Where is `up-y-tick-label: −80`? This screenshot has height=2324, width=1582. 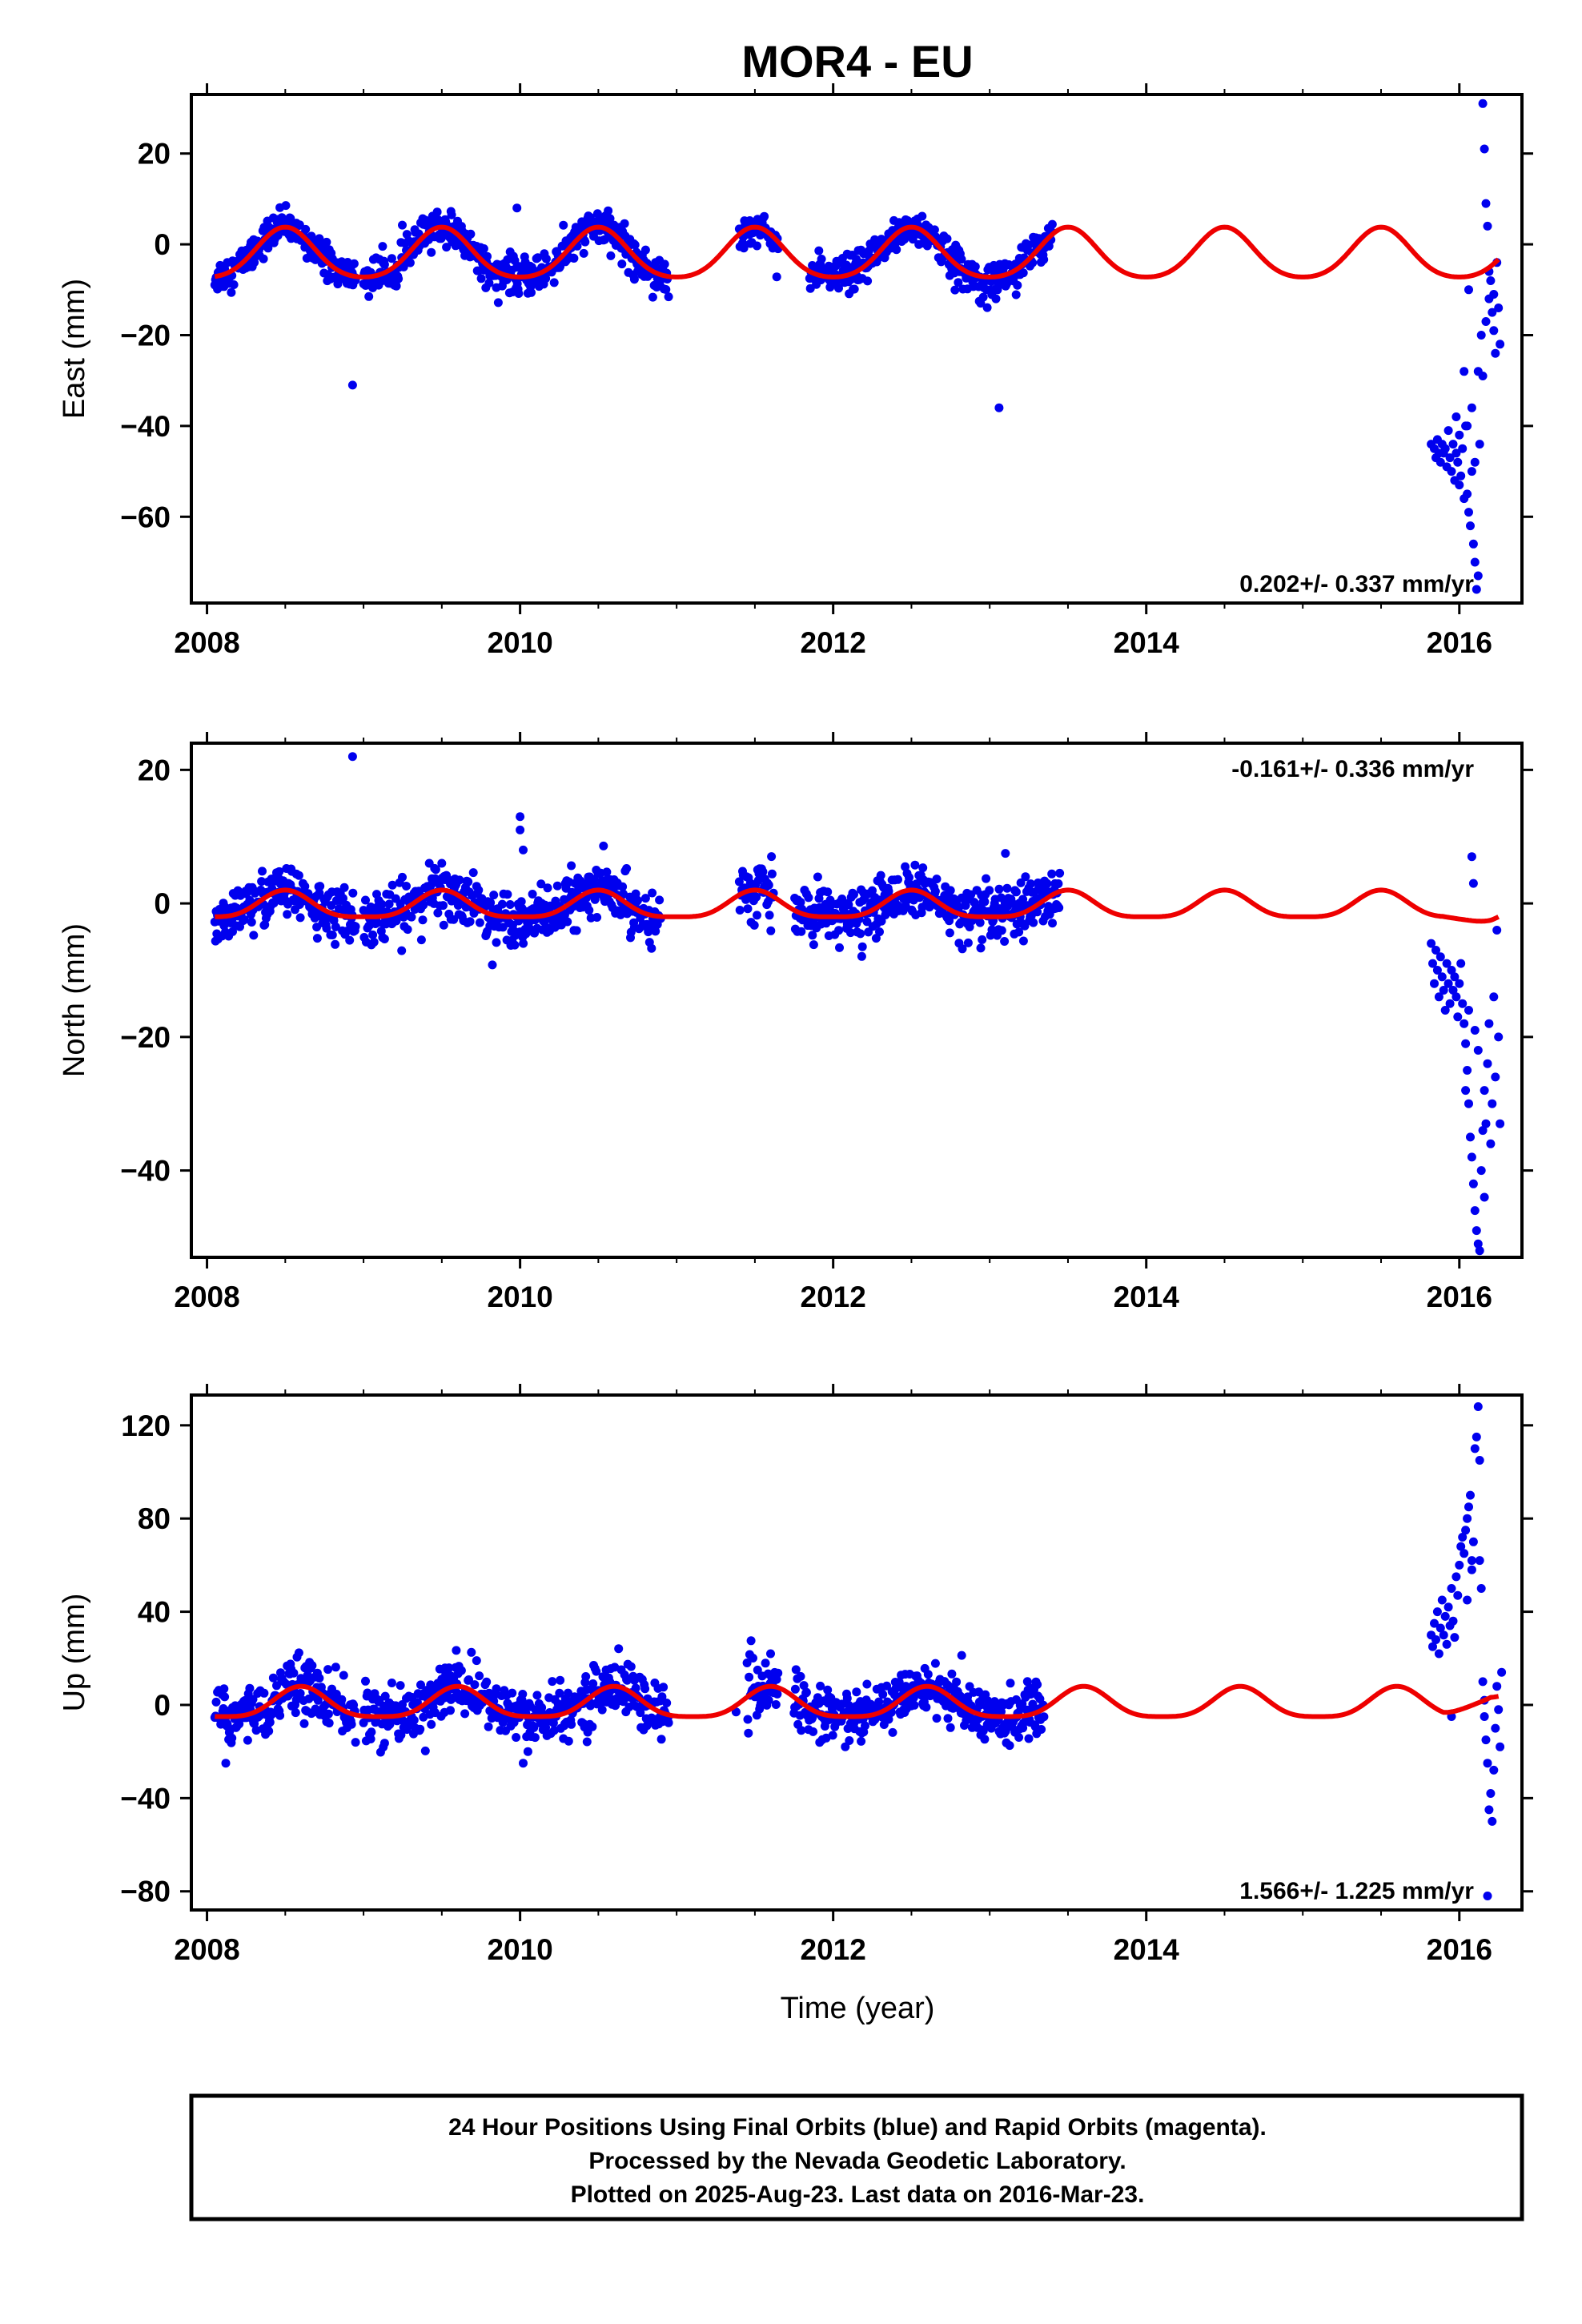 up-y-tick-label: −80 is located at coordinates (145, 1892).